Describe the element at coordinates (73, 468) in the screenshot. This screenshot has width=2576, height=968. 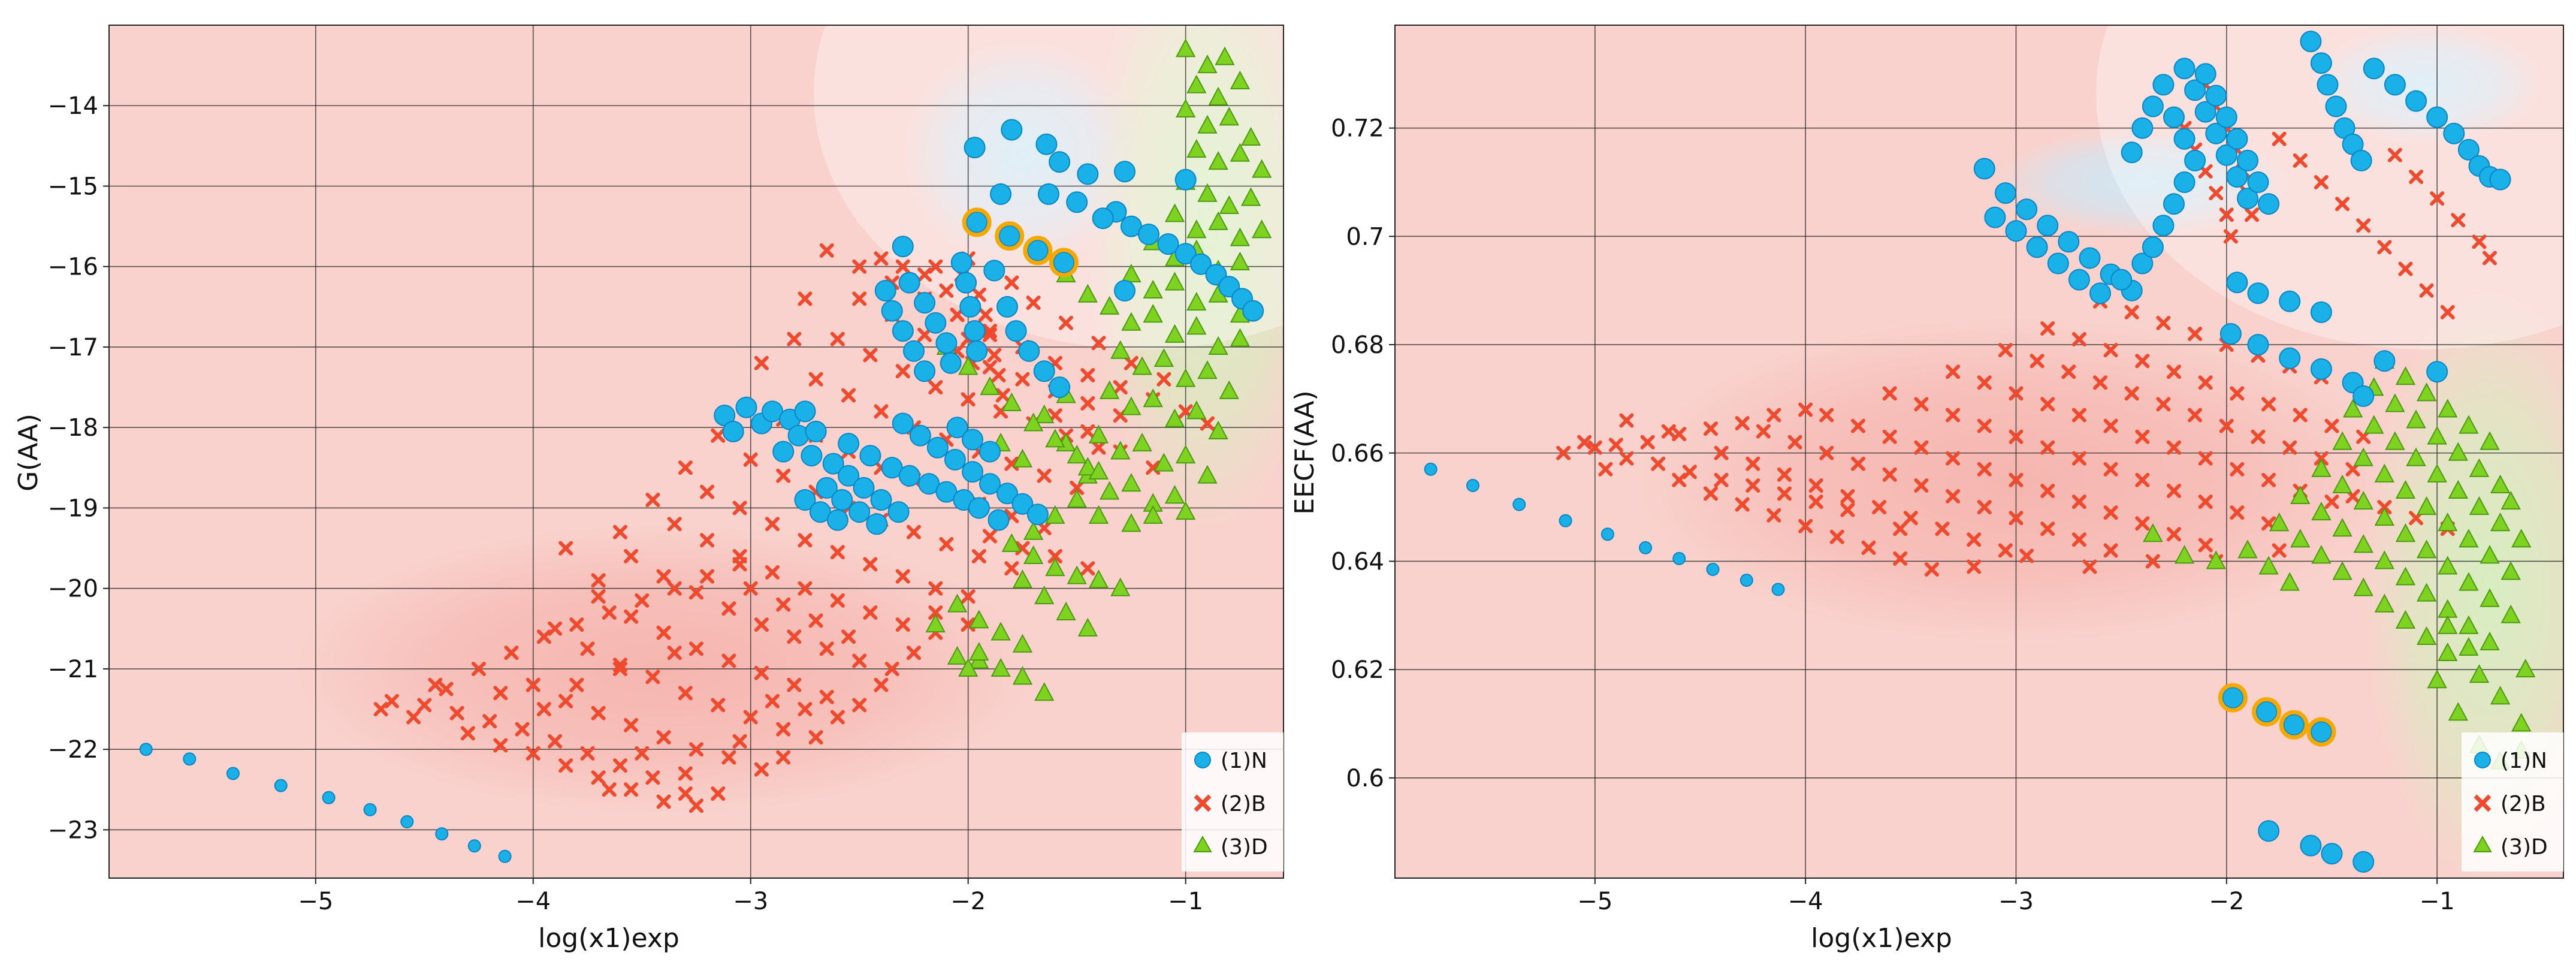
I see `left-y-tick-labels: −23 −22 −21 −20 −19 −18 −17 −16 −15 −14` at that location.